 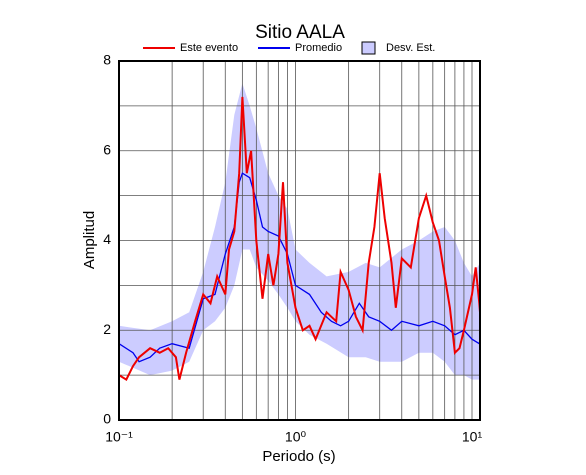 I want to click on y-tick-label: 2, so click(x=107, y=329).